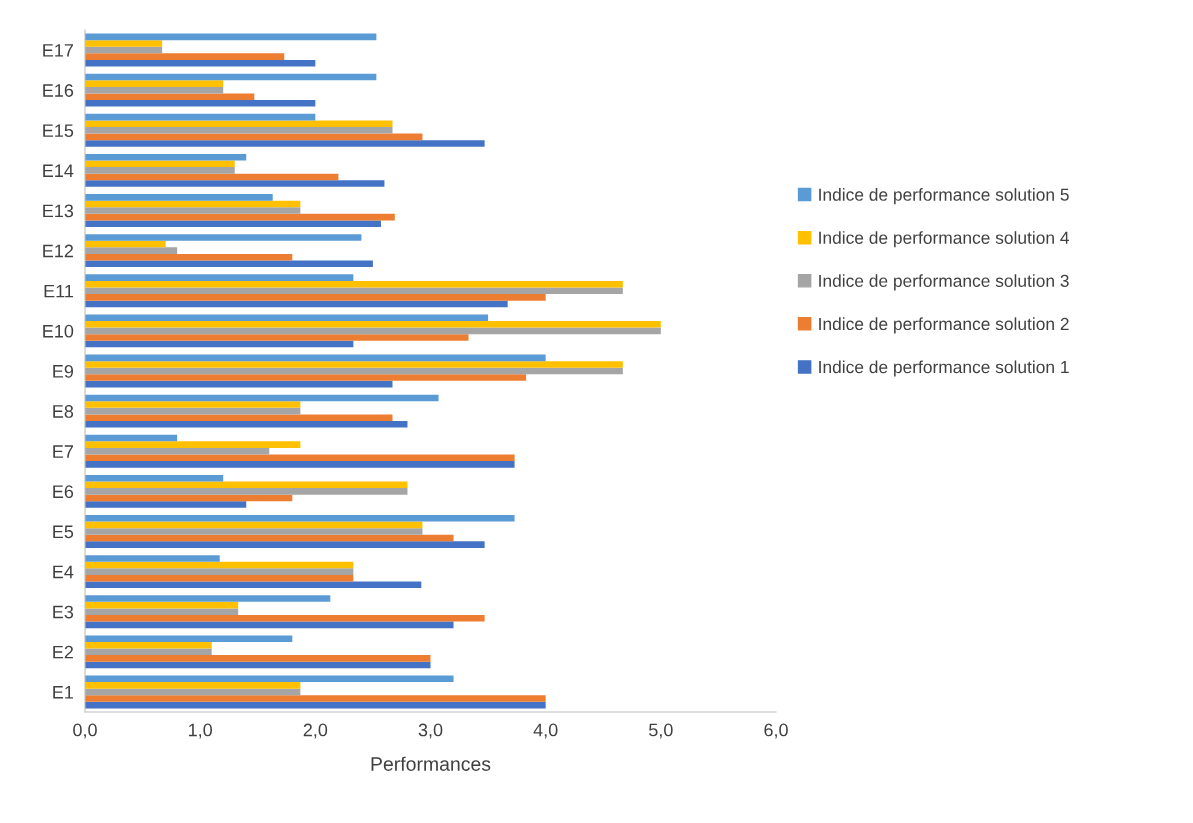  What do you see at coordinates (545, 731) in the screenshot?
I see `x-tick-label: 4,0` at bounding box center [545, 731].